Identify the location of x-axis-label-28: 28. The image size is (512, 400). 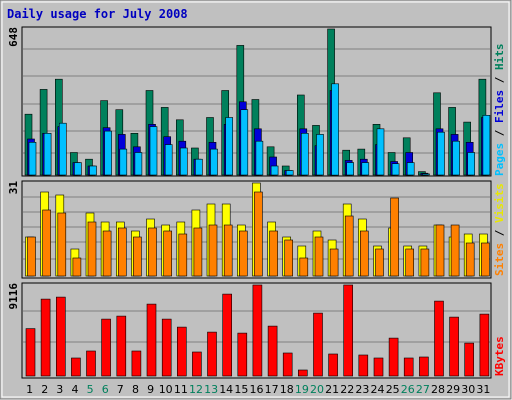
(438, 389).